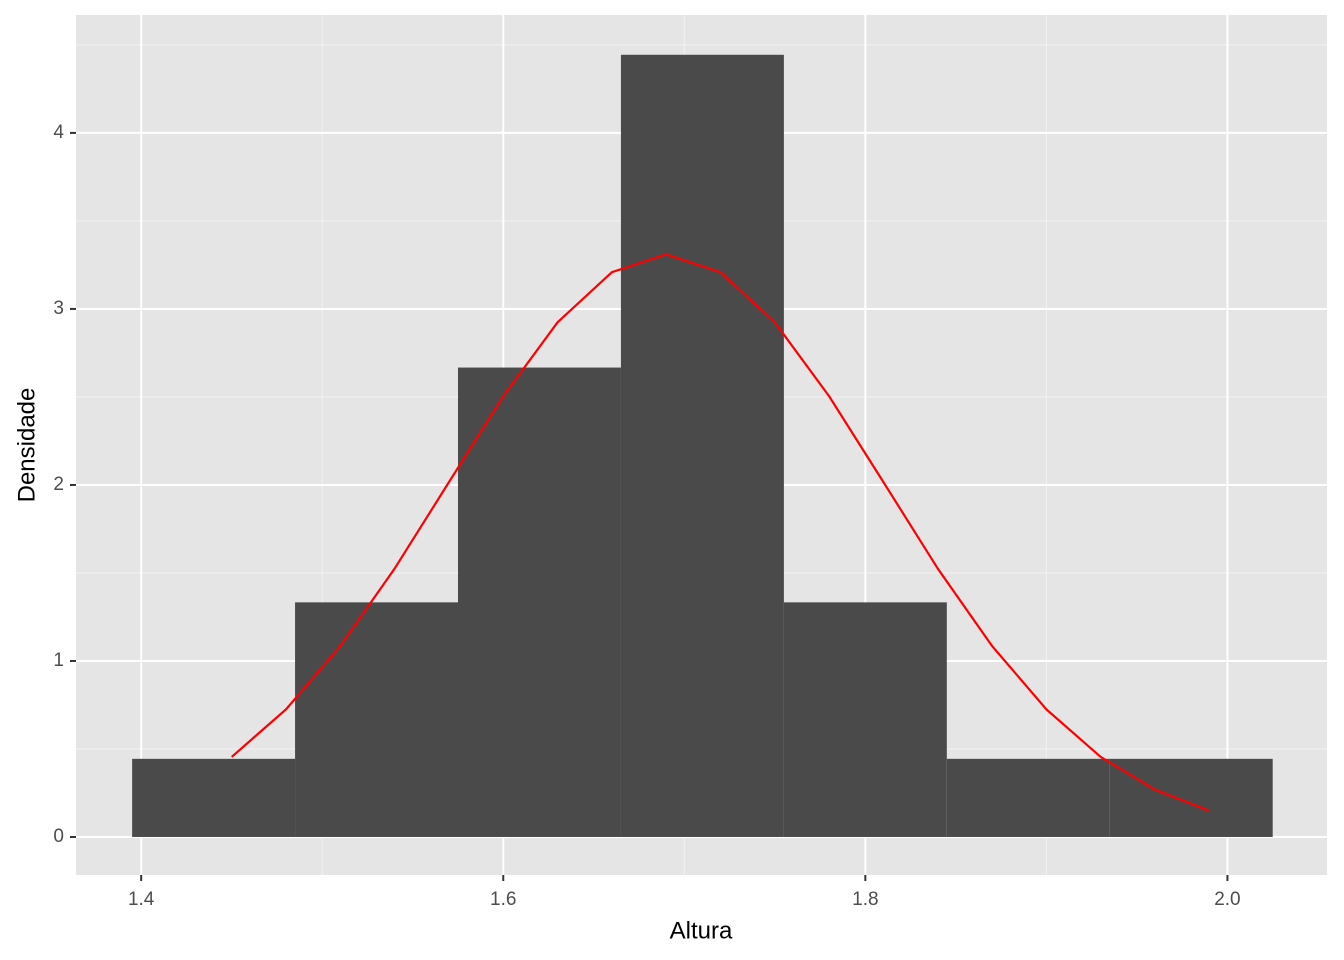 Image resolution: width=1344 pixels, height=960 pixels. Describe the element at coordinates (701, 930) in the screenshot. I see `x-axis-title: Altura` at that location.